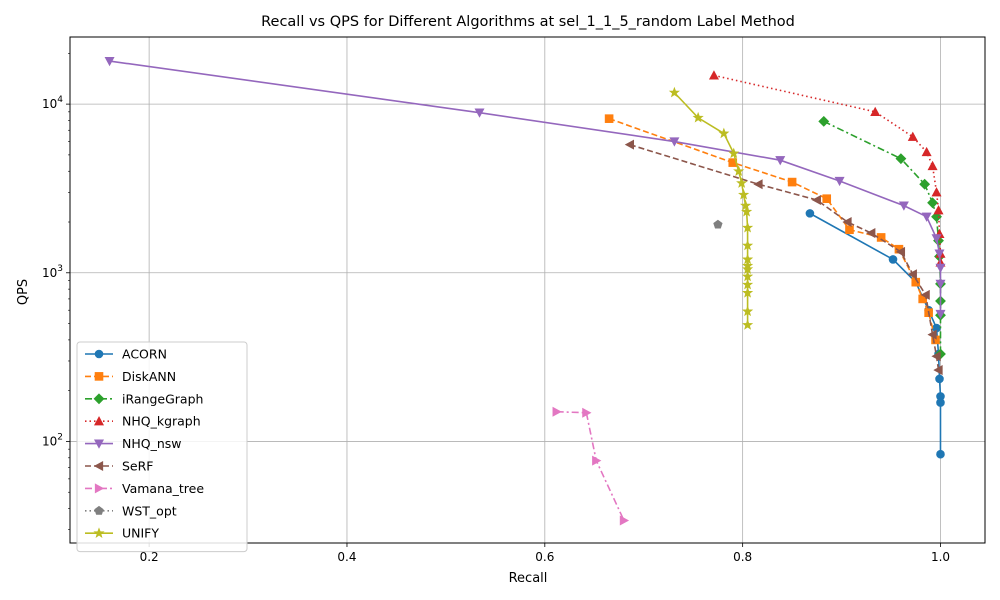 The image size is (1000, 600). Describe the element at coordinates (126, 354) in the screenshot. I see `legend-entry: ACORN` at that location.